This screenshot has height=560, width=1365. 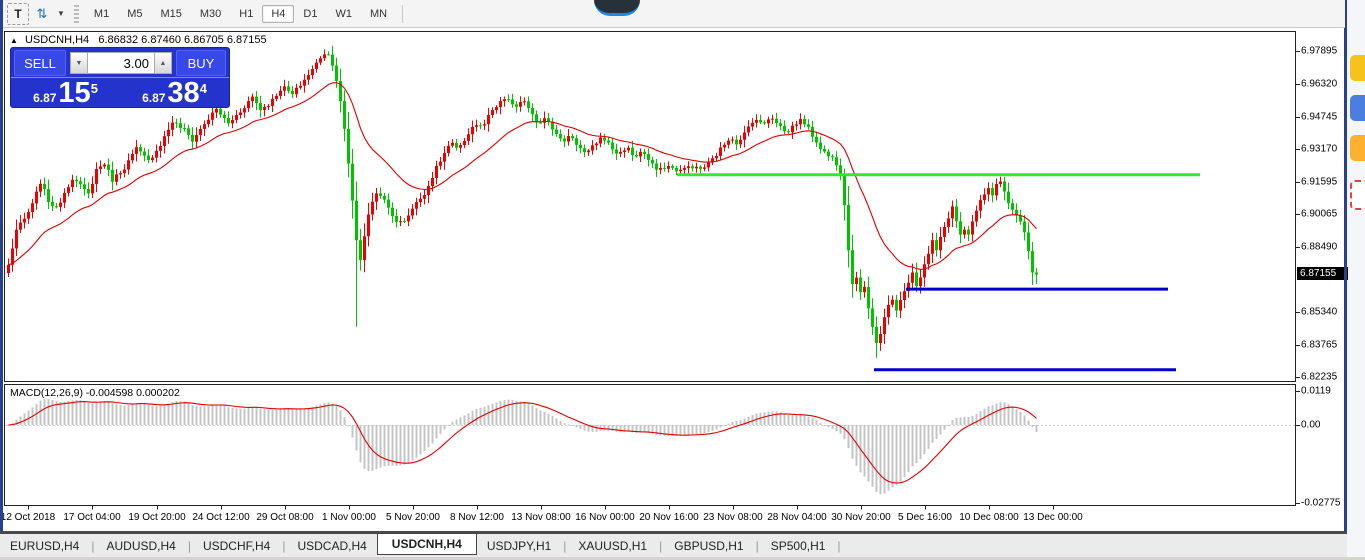 What do you see at coordinates (1357, 68) in the screenshot?
I see `yellow-app-icon` at bounding box center [1357, 68].